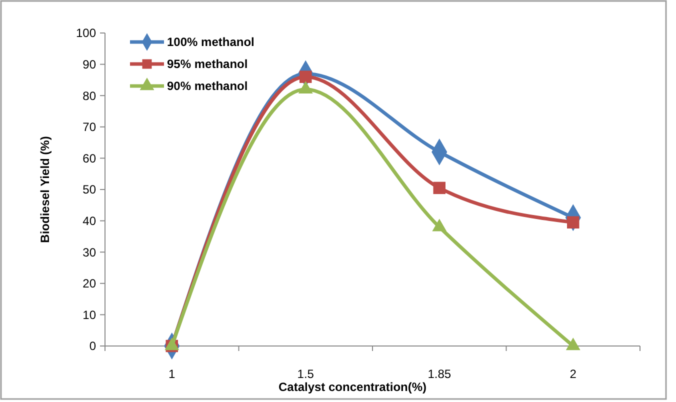 The image size is (676, 402). What do you see at coordinates (89, 315) in the screenshot?
I see `y-tick-label: 10` at bounding box center [89, 315].